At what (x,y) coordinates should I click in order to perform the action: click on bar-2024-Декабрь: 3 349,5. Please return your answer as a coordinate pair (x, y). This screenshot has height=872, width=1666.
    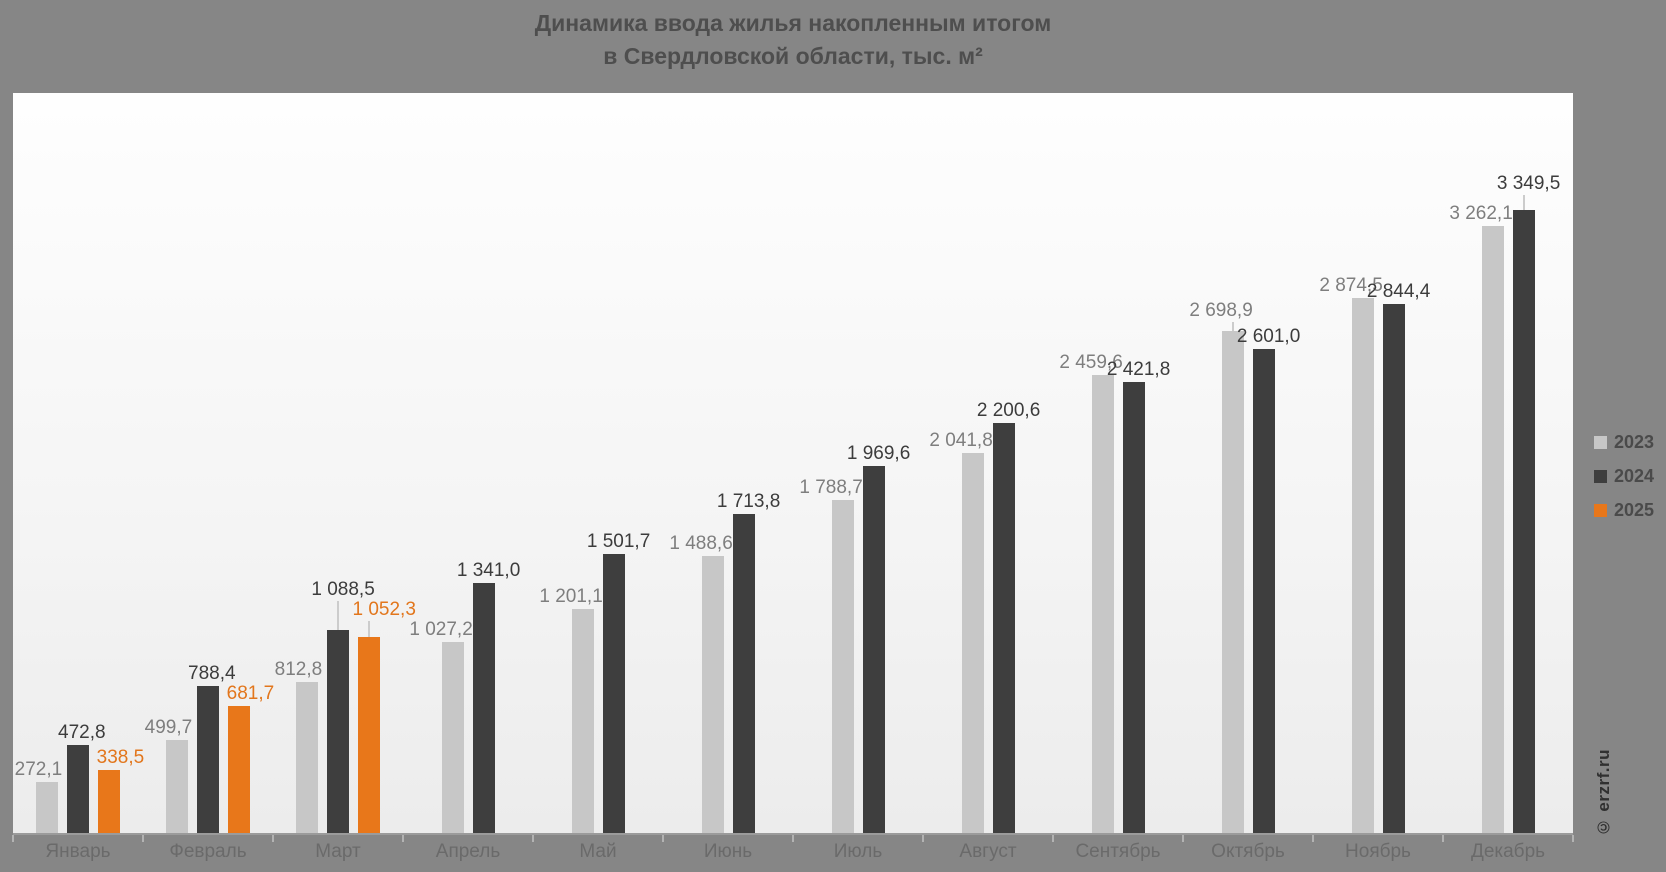
    Looking at the image, I should click on (1528, 503).